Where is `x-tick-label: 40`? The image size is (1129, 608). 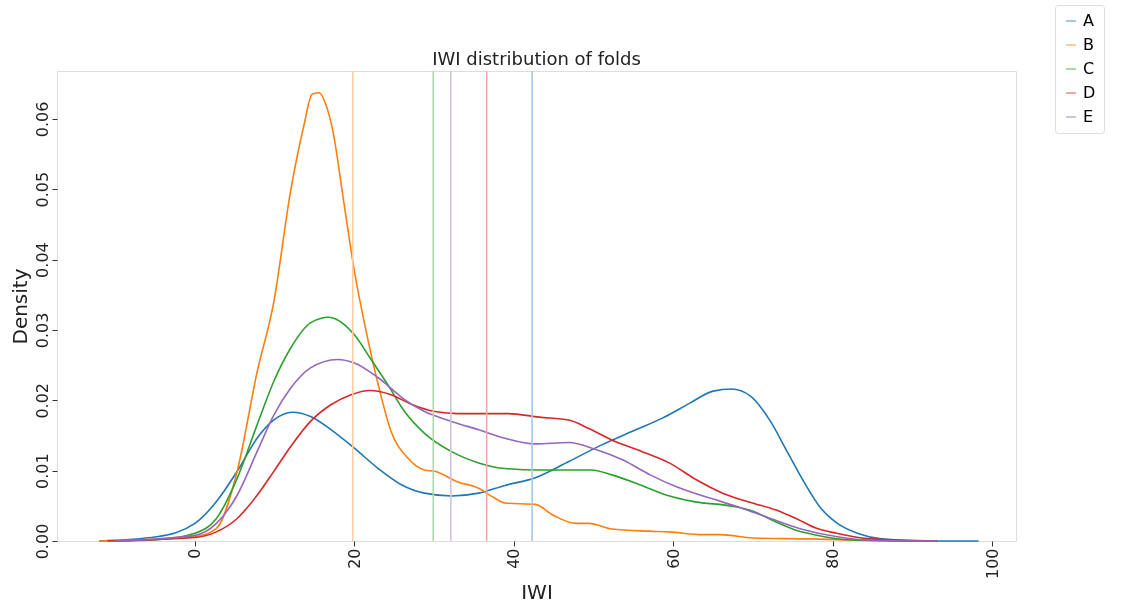
x-tick-label: 40 is located at coordinates (514, 558).